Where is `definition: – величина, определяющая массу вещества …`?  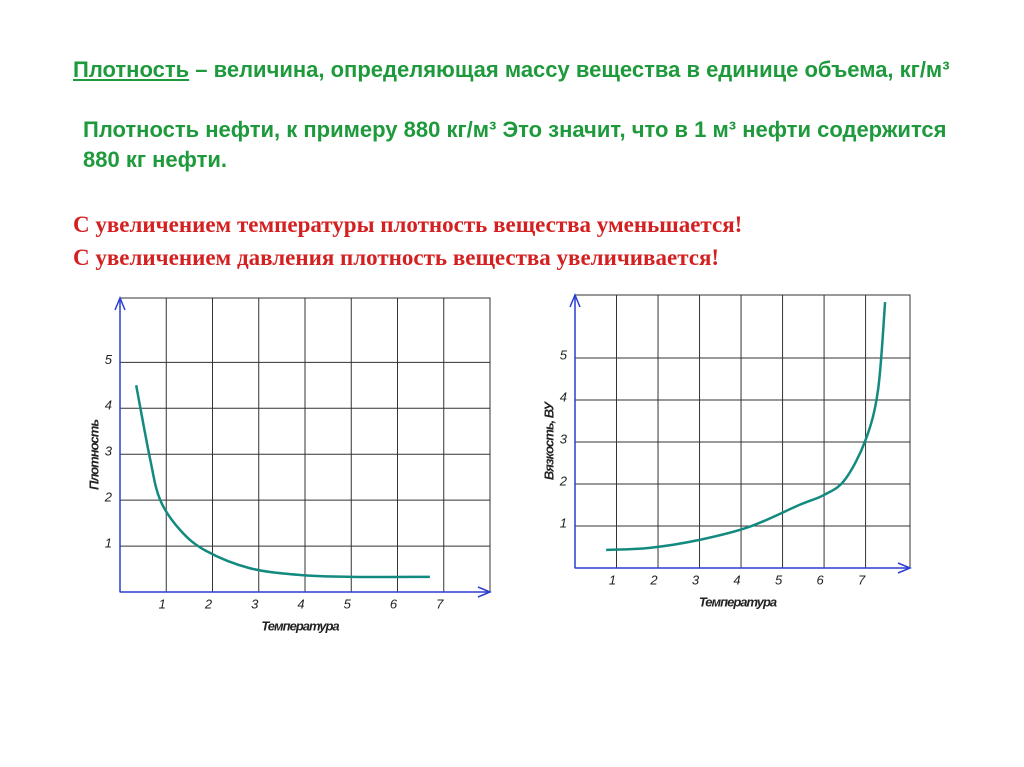
definition: – величина, определяющая массу вещества … is located at coordinates (569, 69).